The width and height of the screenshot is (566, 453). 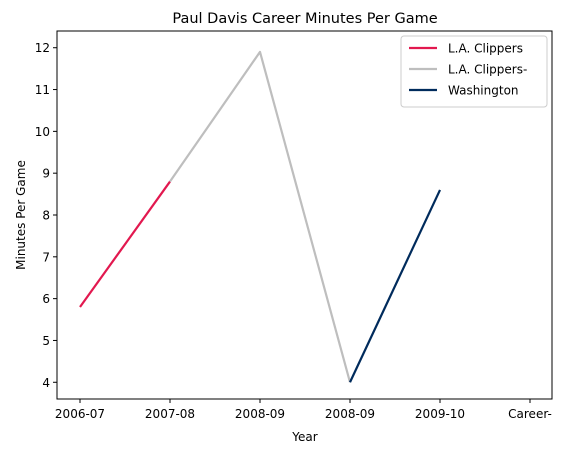 What do you see at coordinates (440, 414) in the screenshot?
I see `x-tick-label: 2009-10` at bounding box center [440, 414].